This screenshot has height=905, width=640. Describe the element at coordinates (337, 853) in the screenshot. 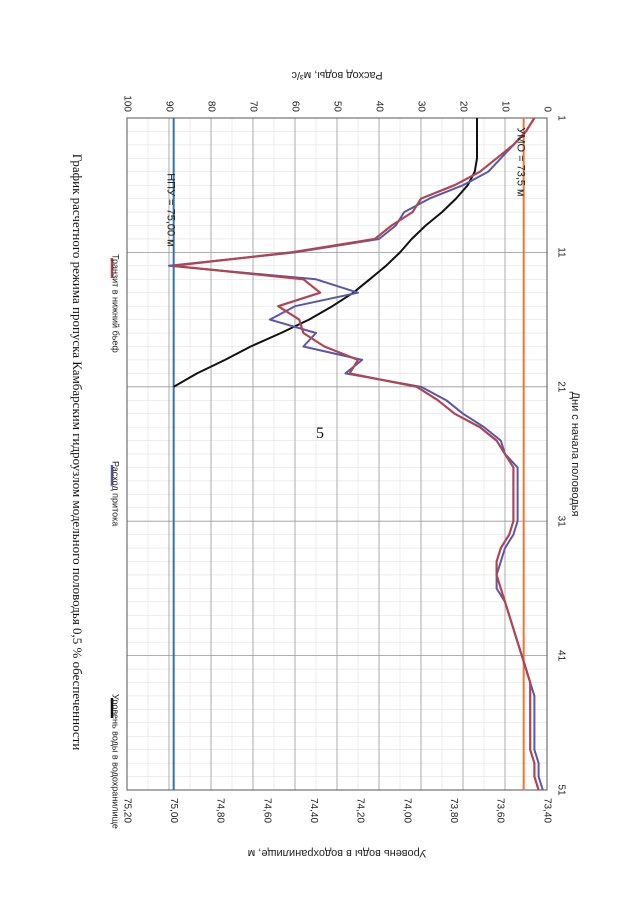

I see `y-left-axis-title: Уровень воды в водохранилище, м` at that location.